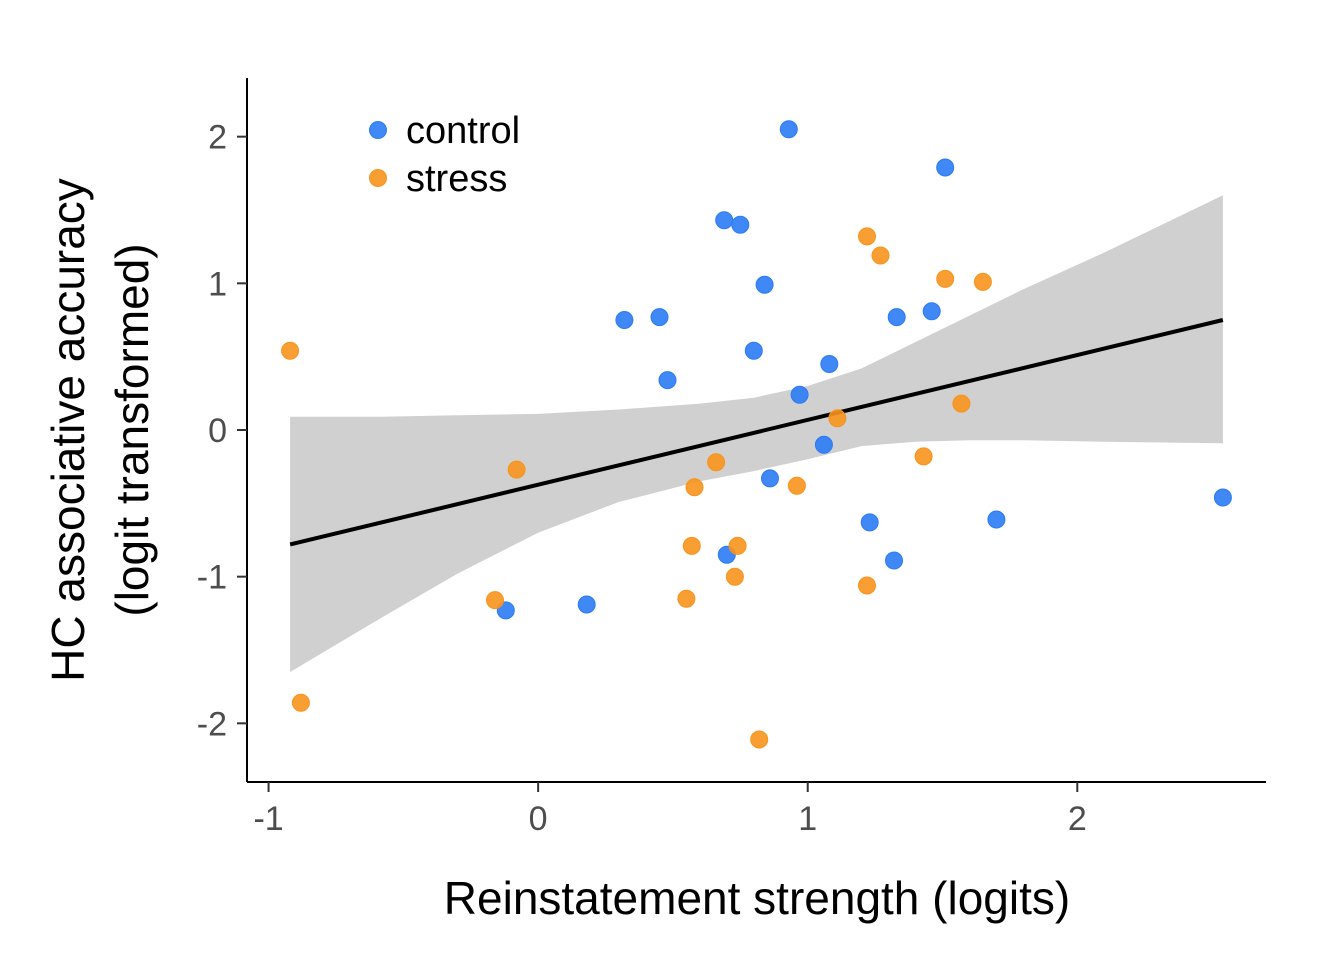 The image size is (1344, 960). Describe the element at coordinates (456, 179) in the screenshot. I see `legend-label-stress: stress` at that location.